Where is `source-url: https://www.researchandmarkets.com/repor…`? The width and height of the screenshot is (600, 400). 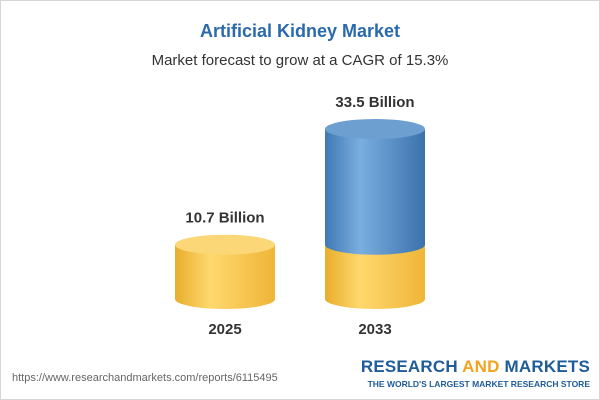 source-url: https://www.researchandmarkets.com/repor… is located at coordinates (145, 378).